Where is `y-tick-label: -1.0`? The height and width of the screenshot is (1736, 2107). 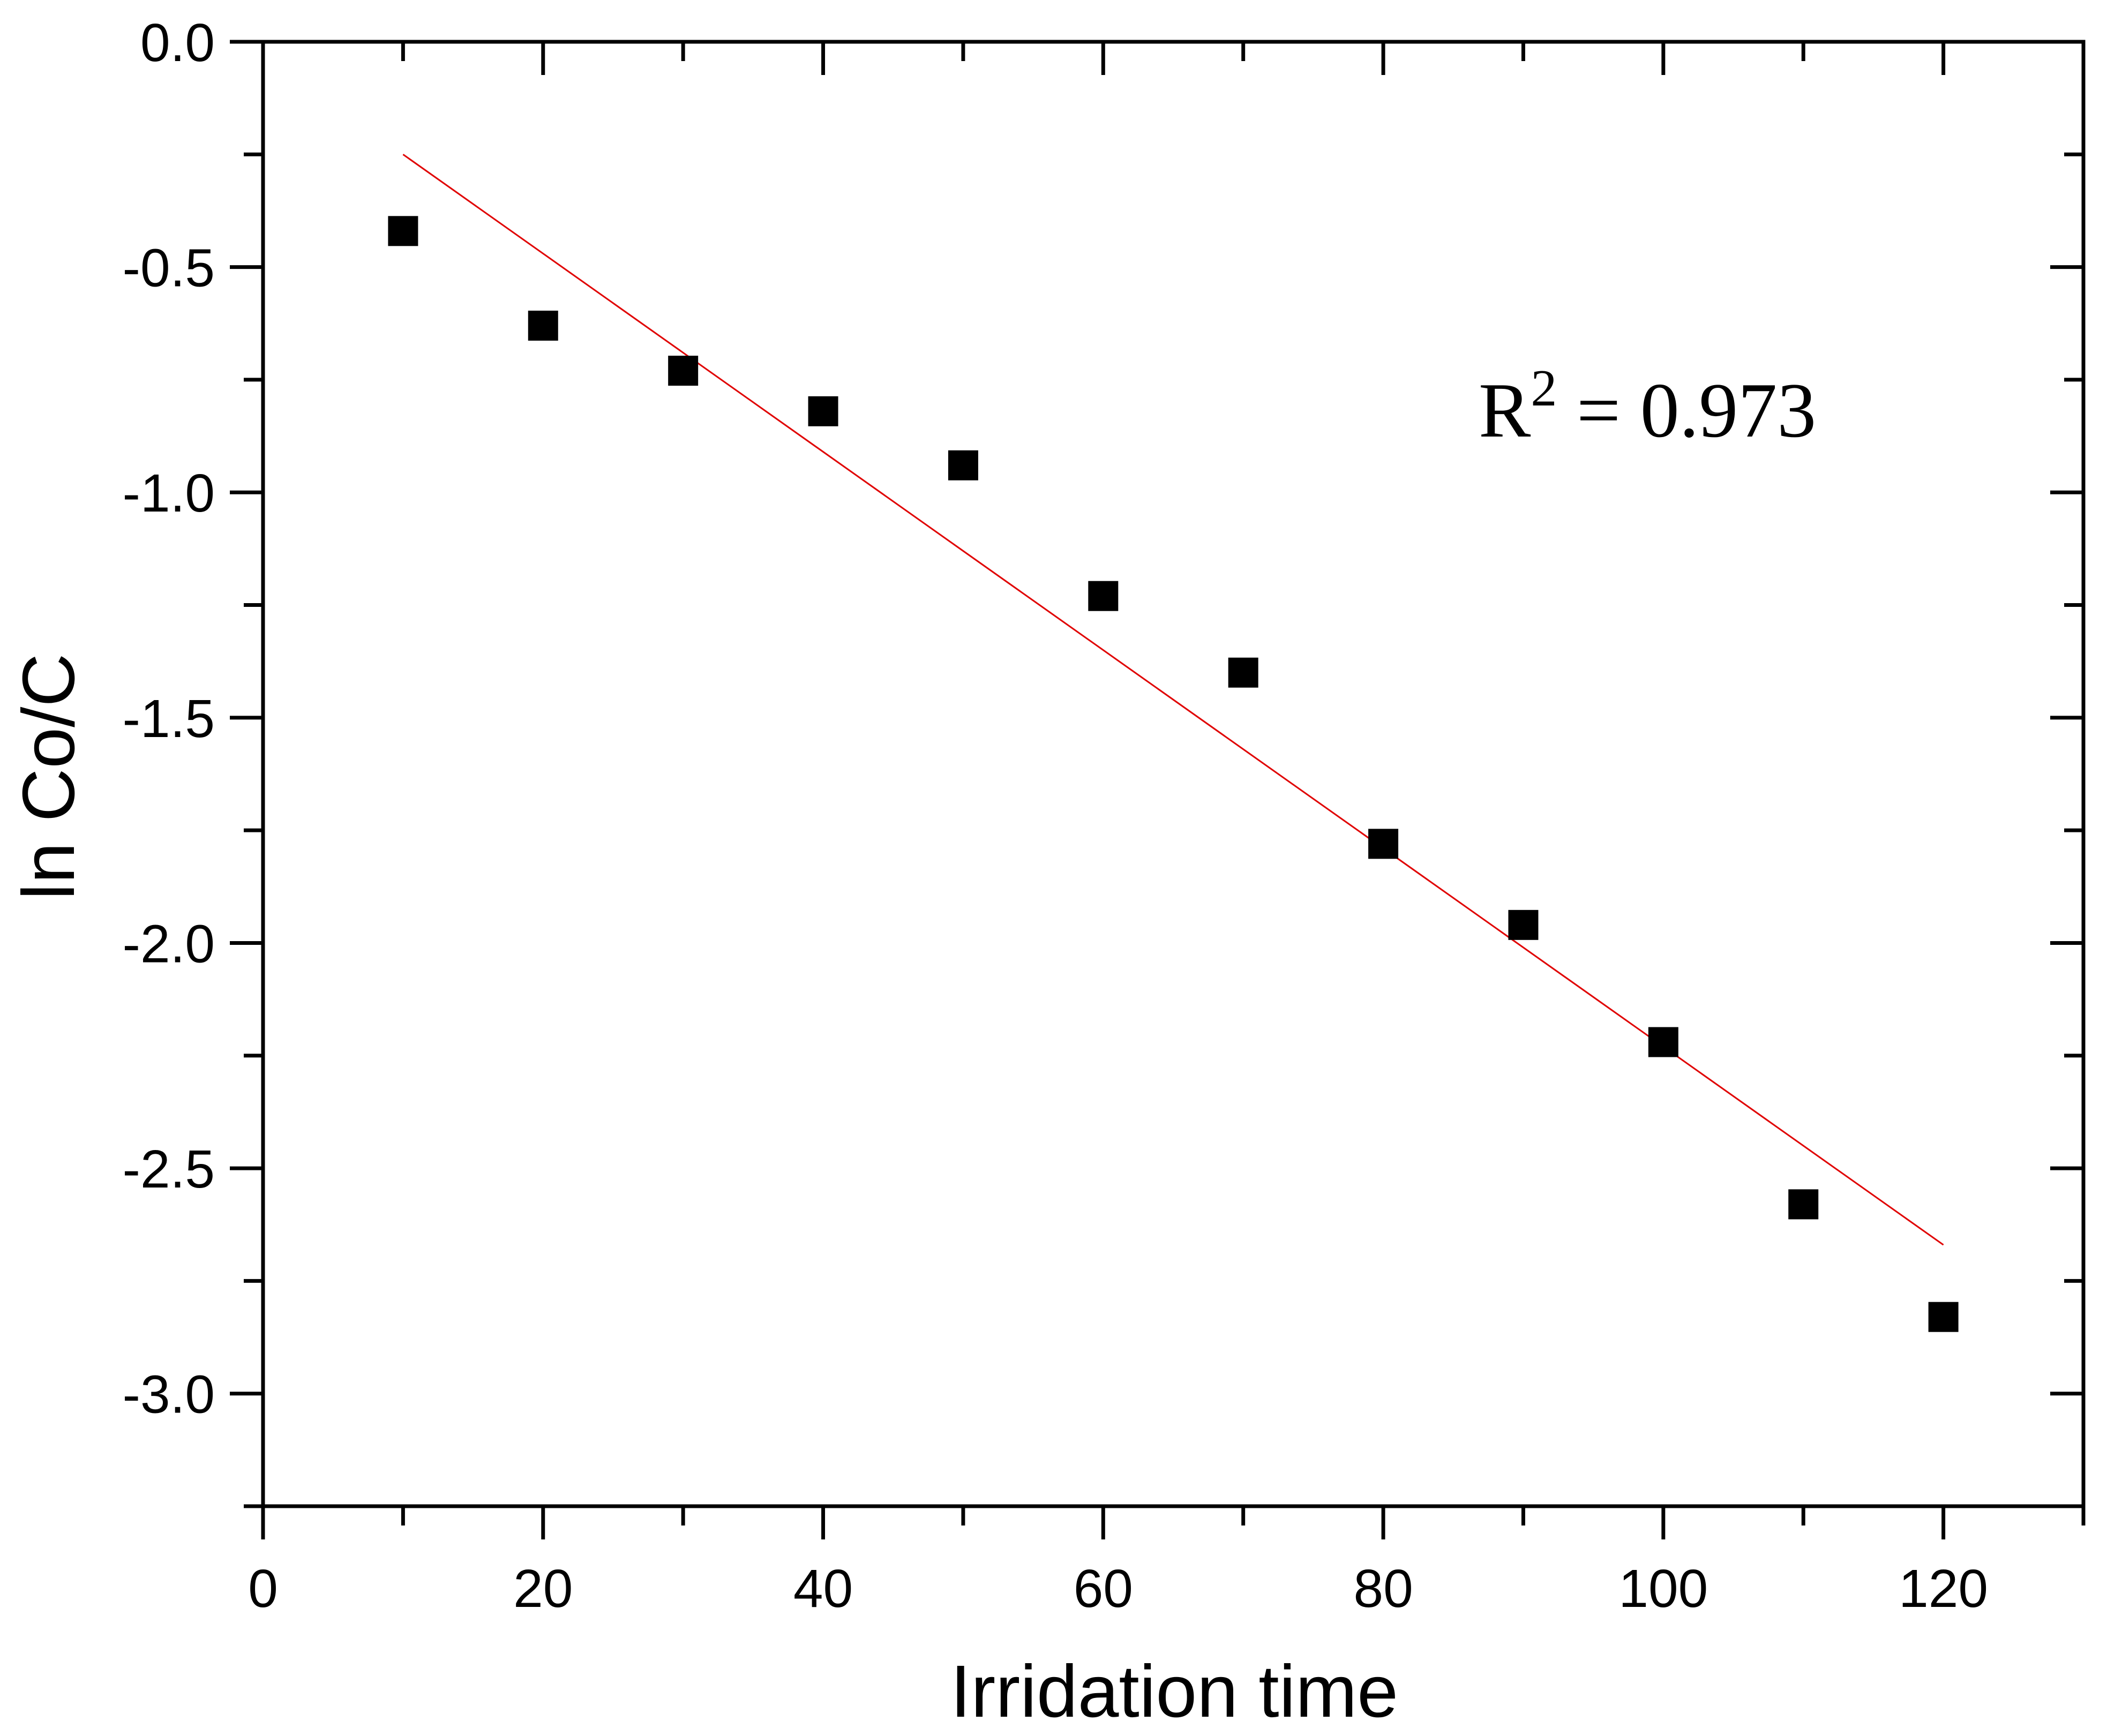
y-tick-label: -1.0 is located at coordinates (169, 493).